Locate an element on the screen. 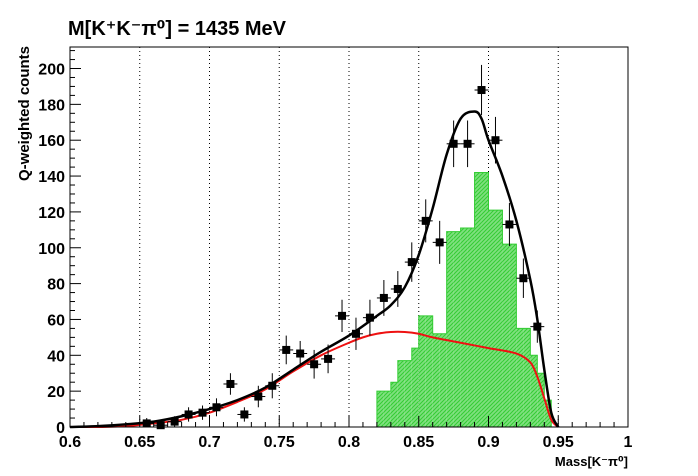 Image resolution: width=698 pixels, height=476 pixels. x-tick-label: 0.9 is located at coordinates (488, 442).